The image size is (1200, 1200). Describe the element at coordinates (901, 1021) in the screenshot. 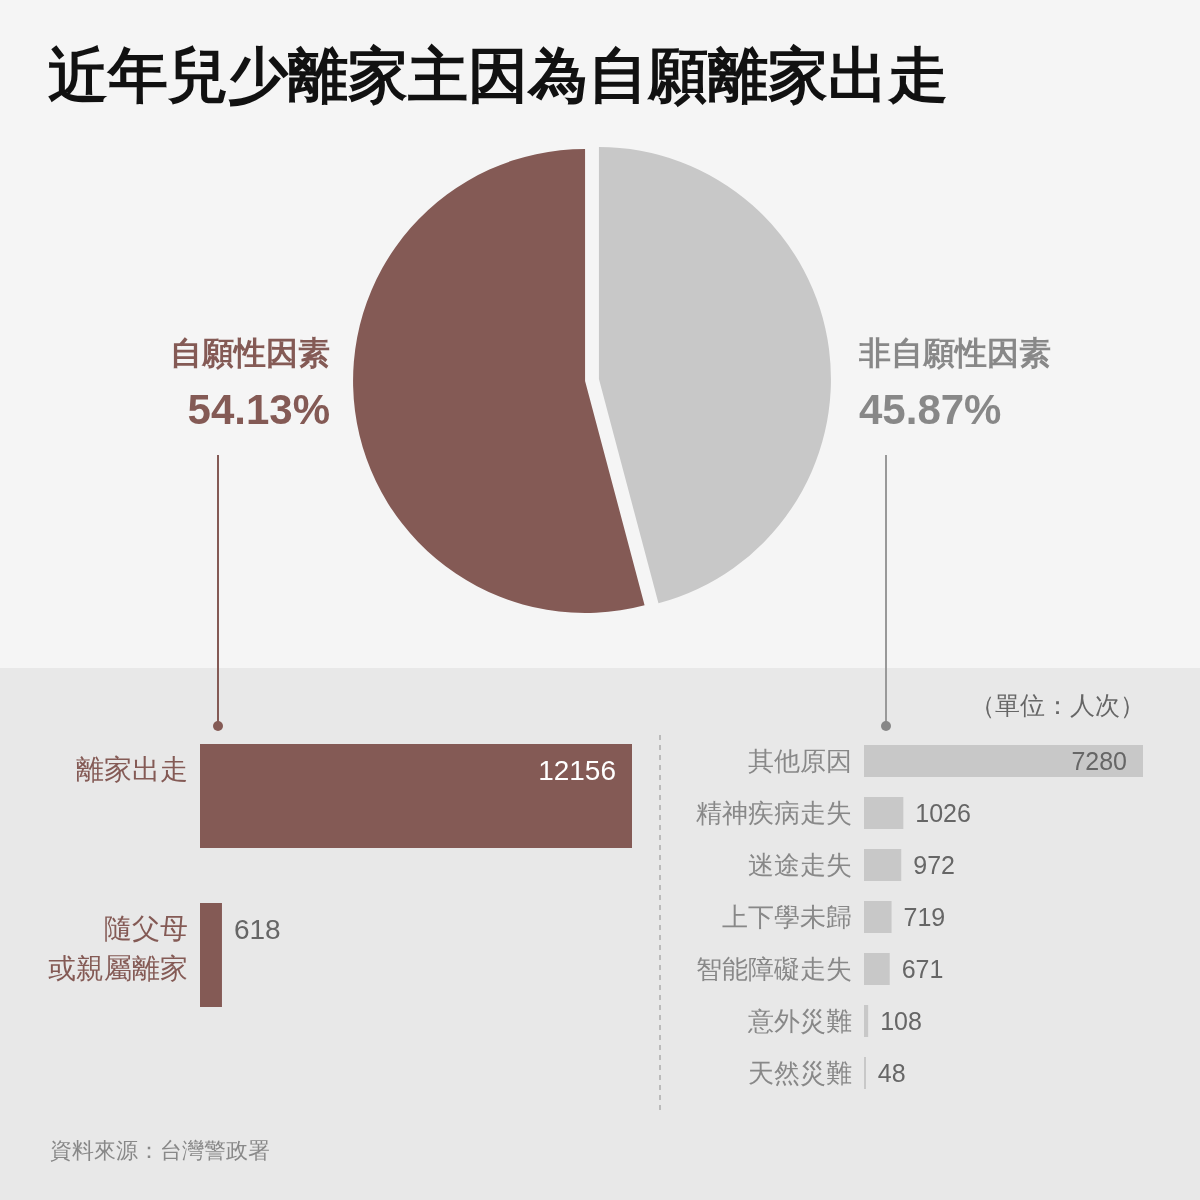

I see `data-label: 108` at that location.